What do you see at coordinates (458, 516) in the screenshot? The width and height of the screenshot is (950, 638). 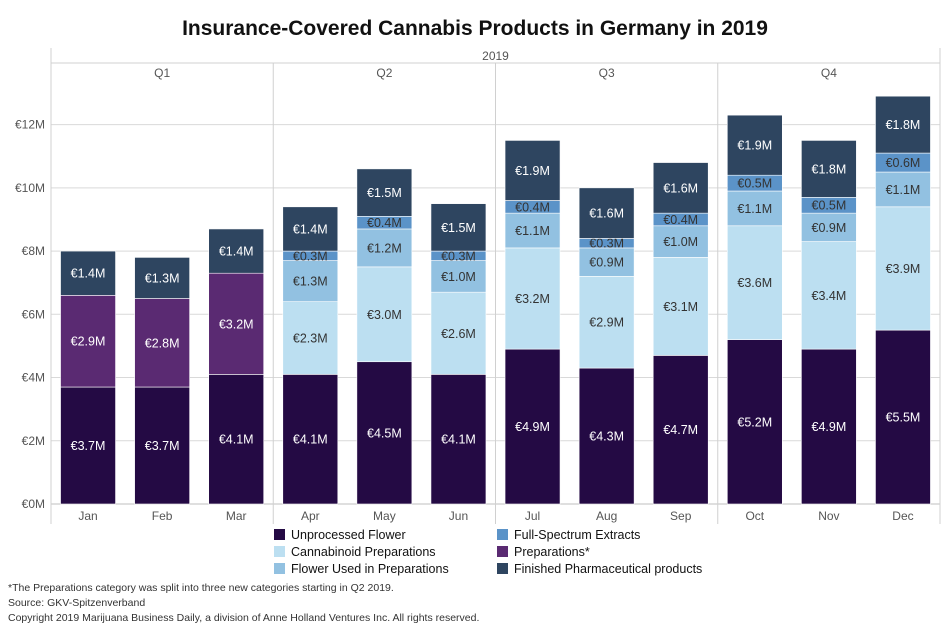 I see `x-tick-label: Jun` at bounding box center [458, 516].